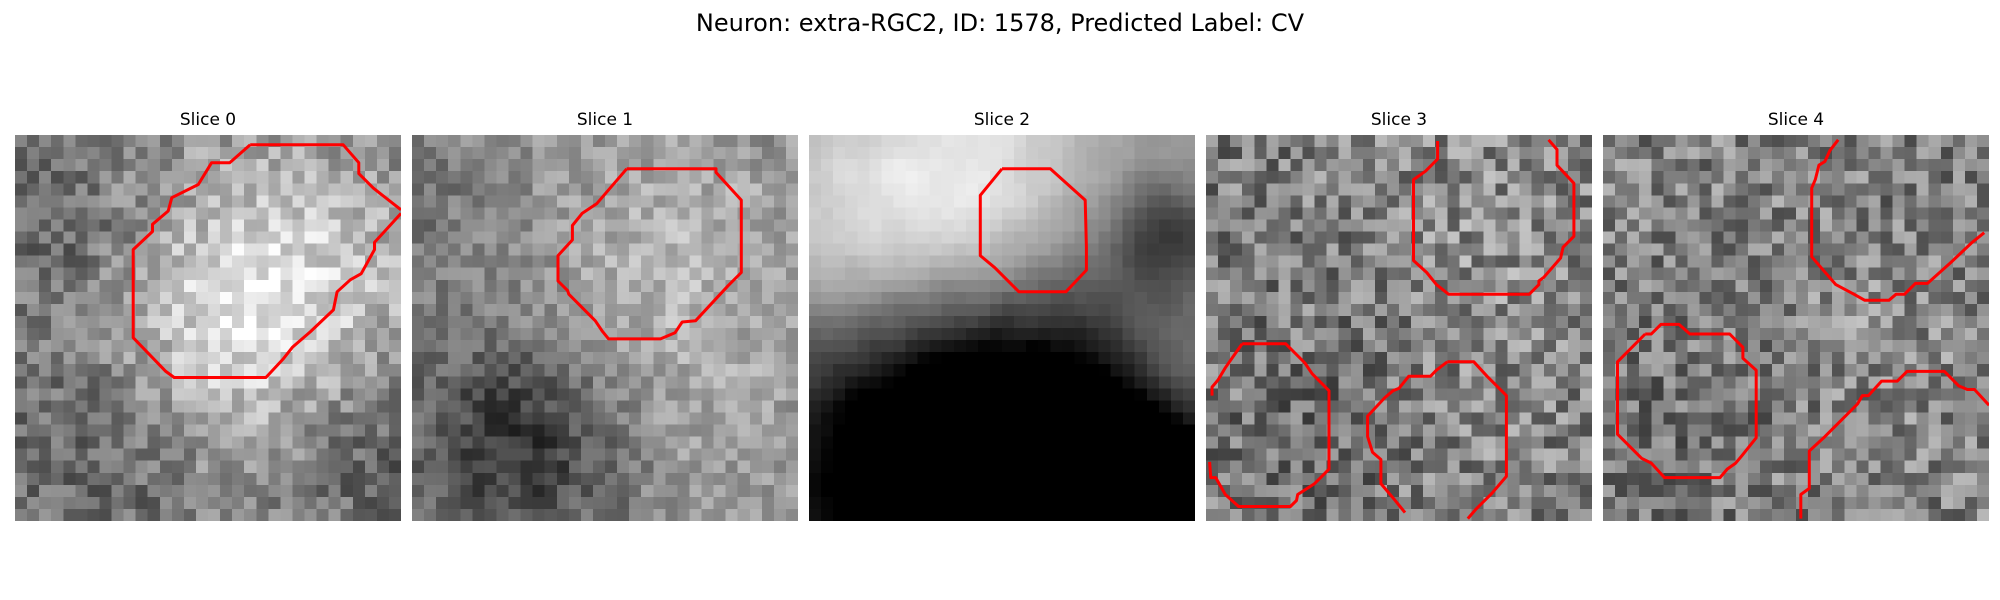 The height and width of the screenshot is (600, 2000). I want to click on slice-title-1: Slice 1, so click(605, 120).